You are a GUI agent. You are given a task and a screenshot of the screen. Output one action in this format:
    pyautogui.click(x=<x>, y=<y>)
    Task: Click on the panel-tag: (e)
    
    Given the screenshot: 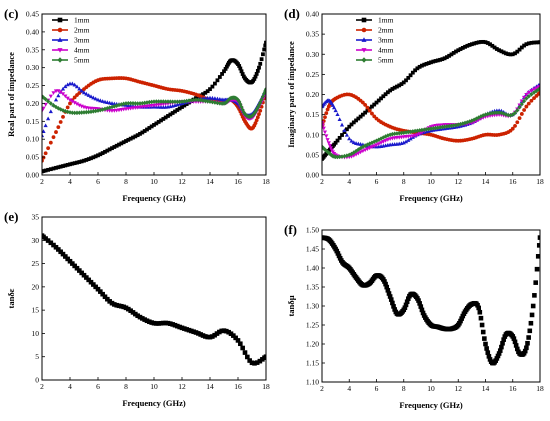 What is the action you would take?
    pyautogui.click(x=11, y=216)
    